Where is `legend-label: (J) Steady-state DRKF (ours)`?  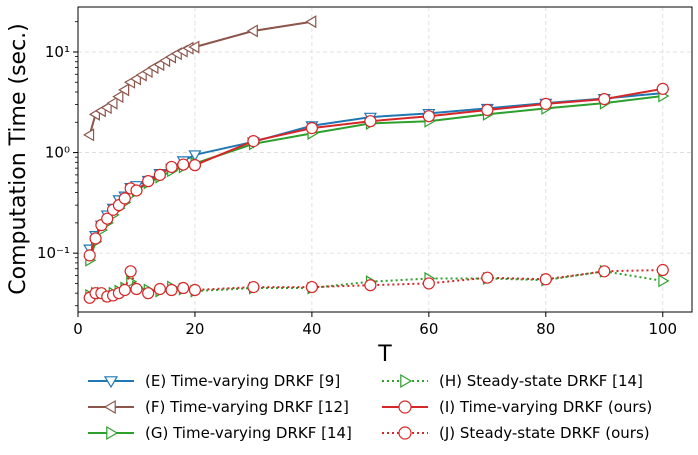
legend-label: (J) Steady-state DRKF (ours) is located at coordinates (544, 433).